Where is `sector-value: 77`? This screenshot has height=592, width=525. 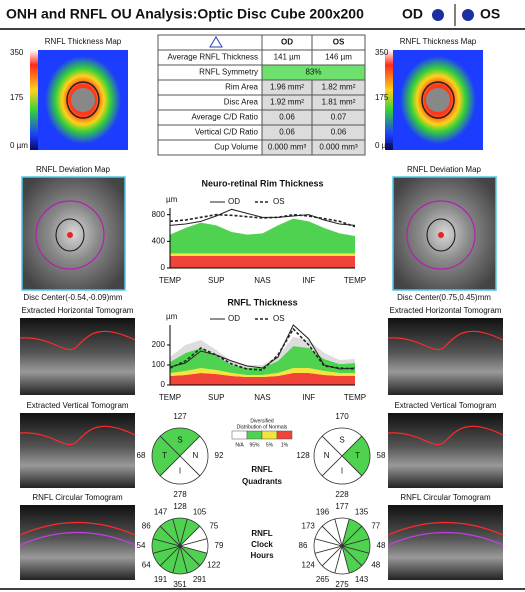
sector-value: 77 is located at coordinates (375, 526).